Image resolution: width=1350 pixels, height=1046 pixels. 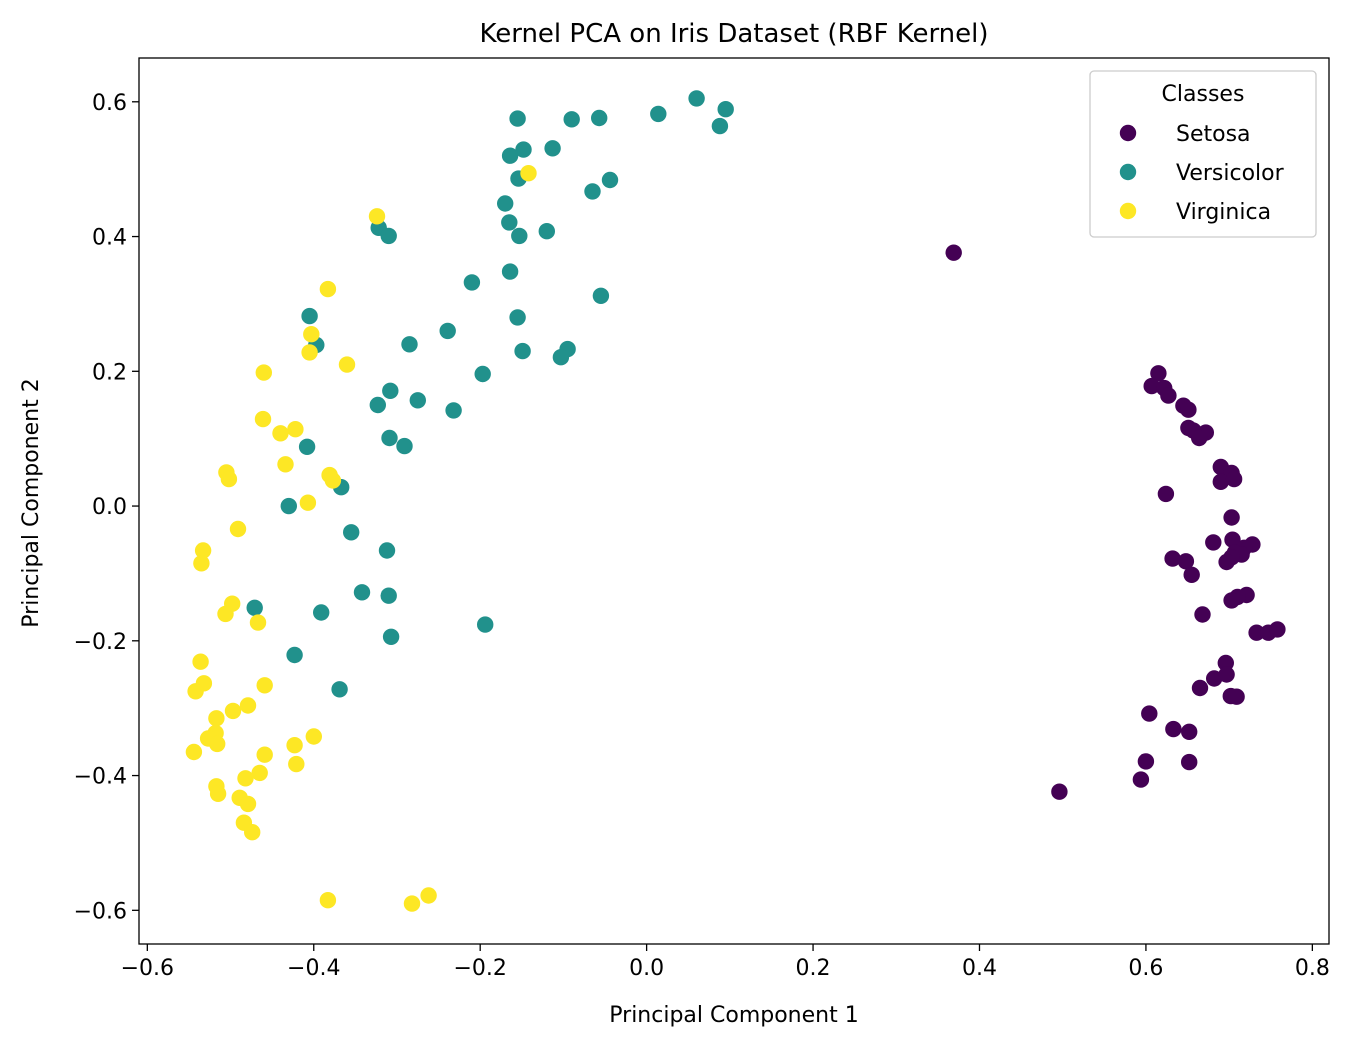 I want to click on x-axis-title: Principal Component 1, so click(x=733, y=1015).